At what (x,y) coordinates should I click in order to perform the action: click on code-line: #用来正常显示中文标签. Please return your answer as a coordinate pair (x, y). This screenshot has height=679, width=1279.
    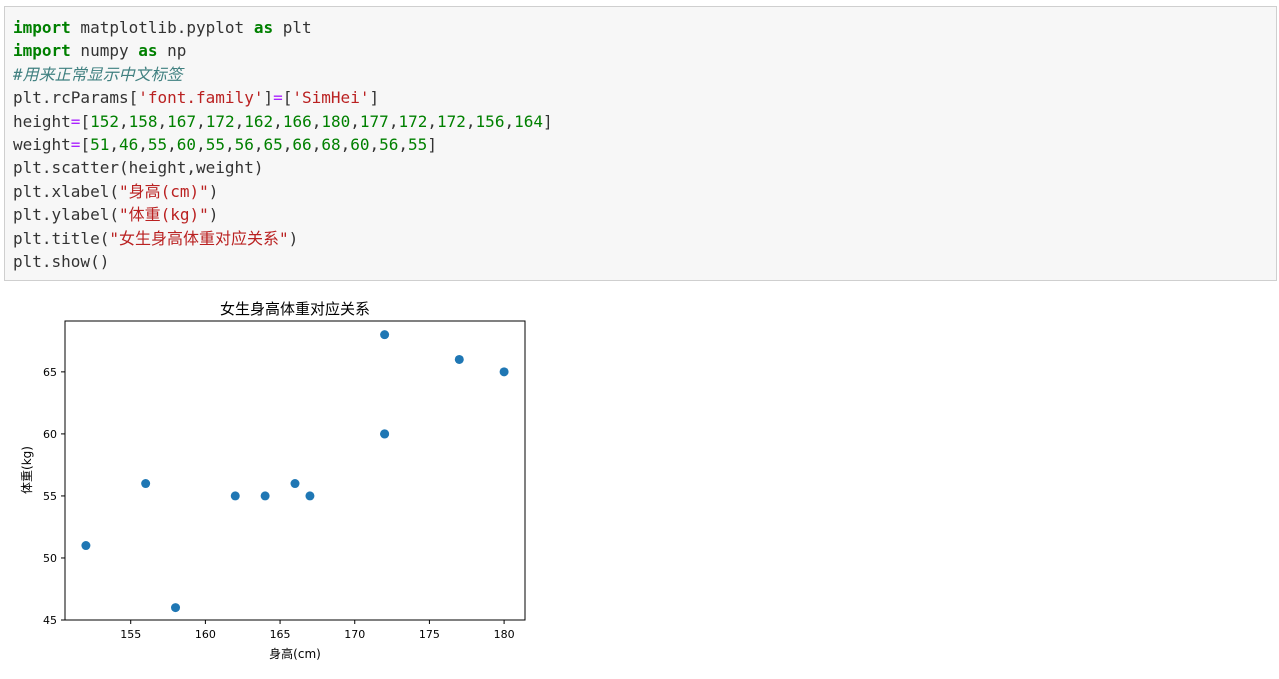
    Looking at the image, I should click on (283, 74).